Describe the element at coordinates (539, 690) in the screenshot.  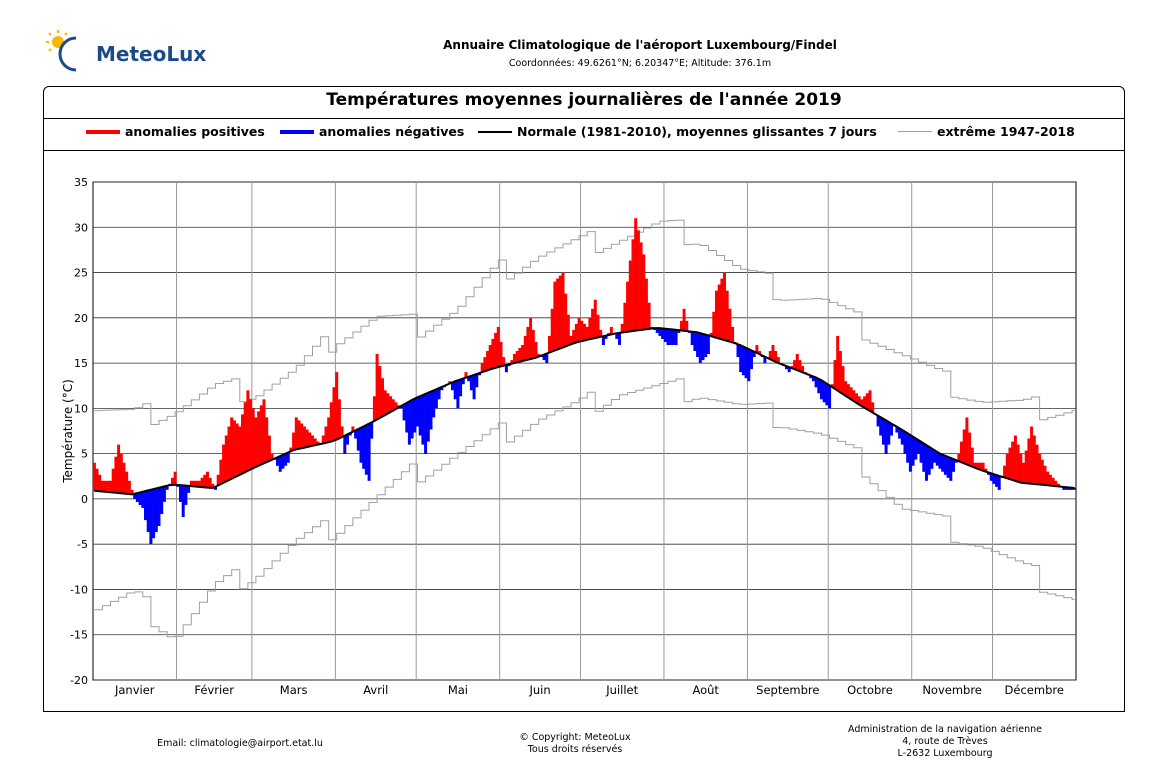
I see `x-tick-label: Juin` at that location.